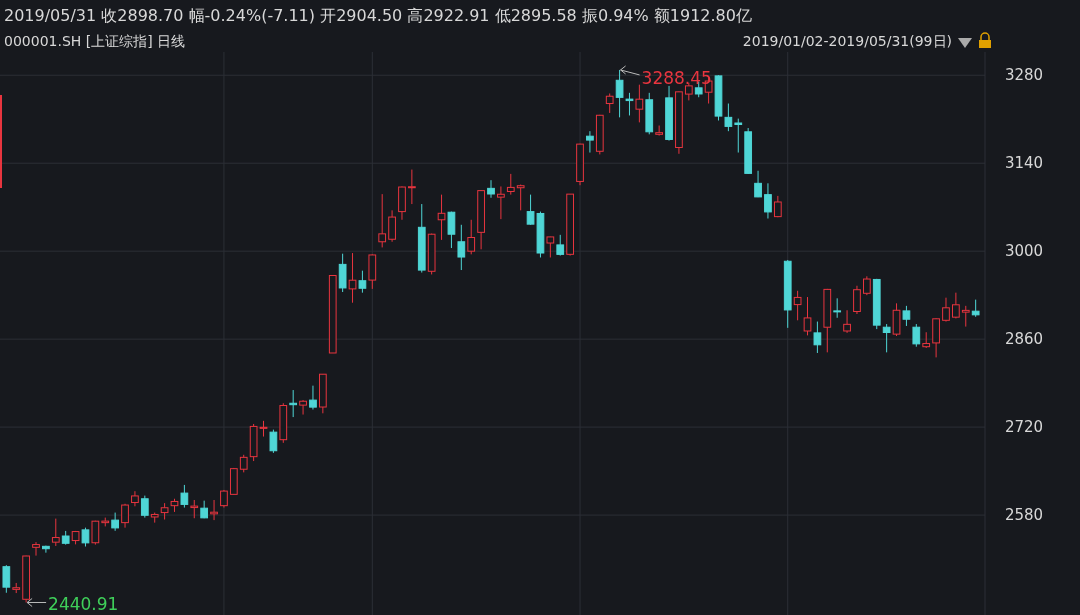  What do you see at coordinates (1024, 515) in the screenshot?
I see `y-tick-label: 2580` at bounding box center [1024, 515].